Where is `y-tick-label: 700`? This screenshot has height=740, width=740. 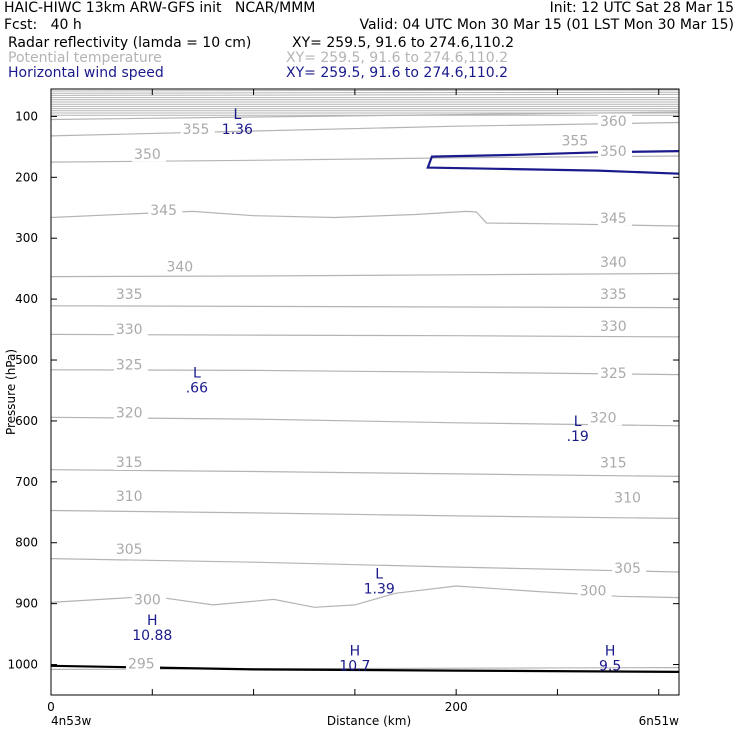 y-tick-label: 700 is located at coordinates (26, 482).